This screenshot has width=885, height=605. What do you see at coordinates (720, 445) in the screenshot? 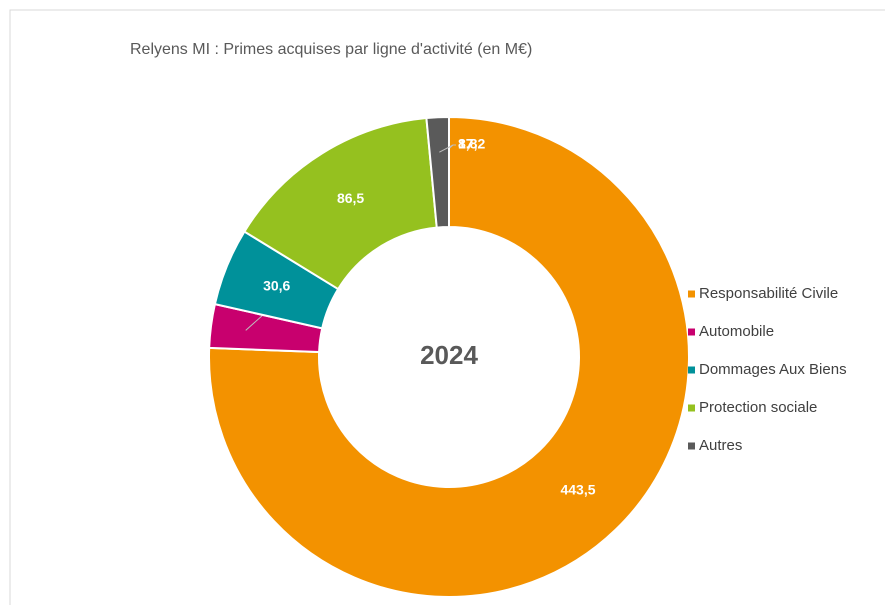
I see `legend-label: Autres` at bounding box center [720, 445].